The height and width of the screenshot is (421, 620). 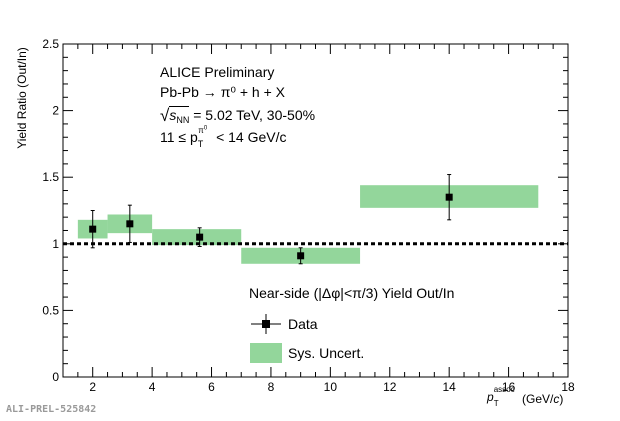 I want to click on y-tick-label-4: 2, so click(x=55, y=111).